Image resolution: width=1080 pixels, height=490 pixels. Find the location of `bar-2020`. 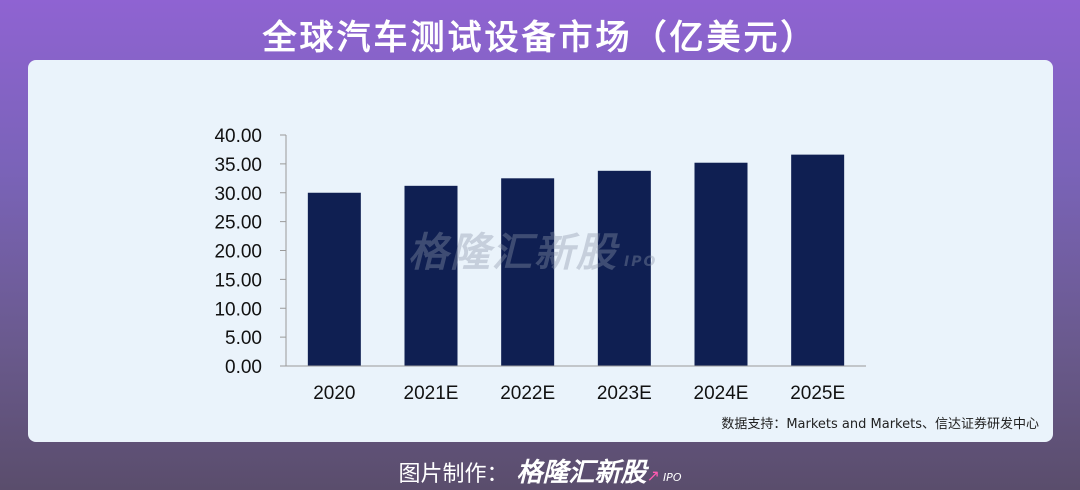

bar-2020 is located at coordinates (334, 279).